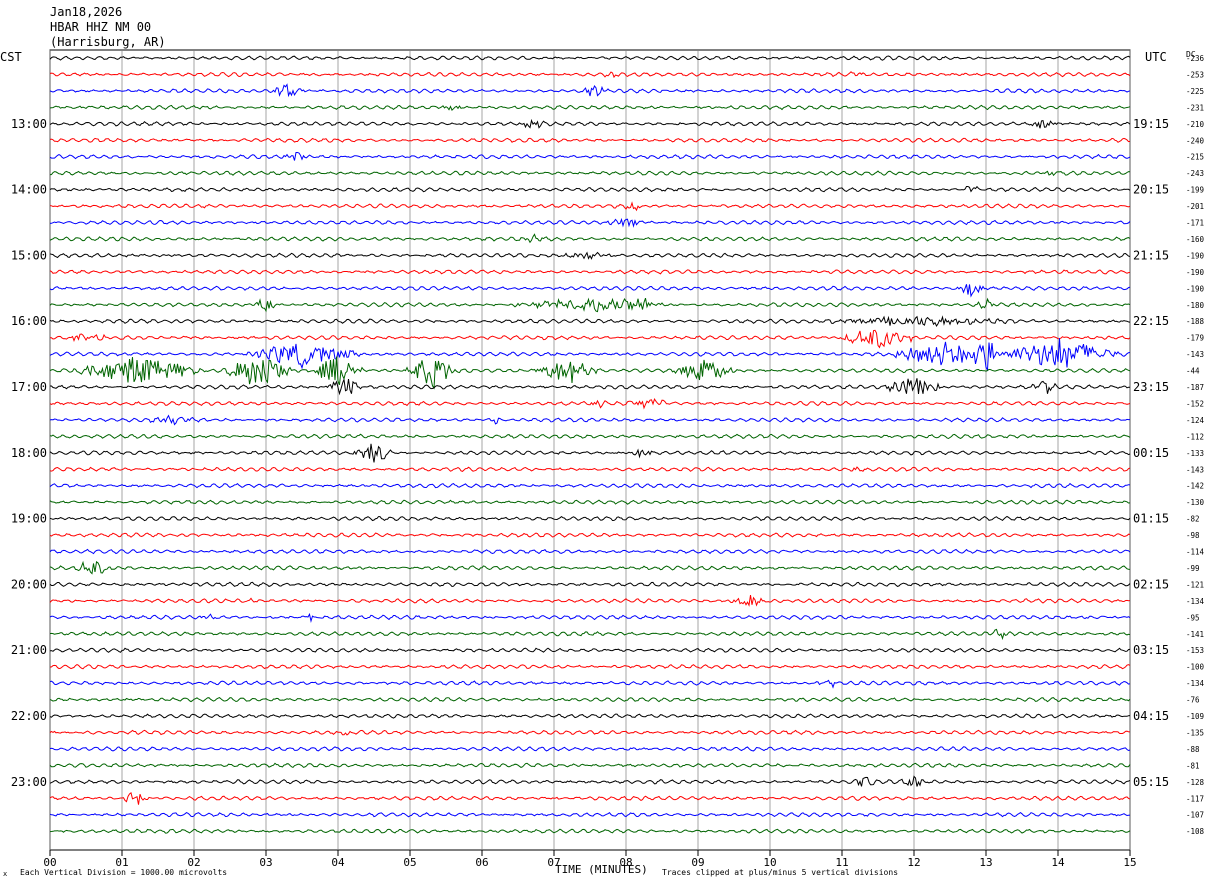  Describe the element at coordinates (1151, 584) in the screenshot. I see `right-hour-label: 02:15` at that location.